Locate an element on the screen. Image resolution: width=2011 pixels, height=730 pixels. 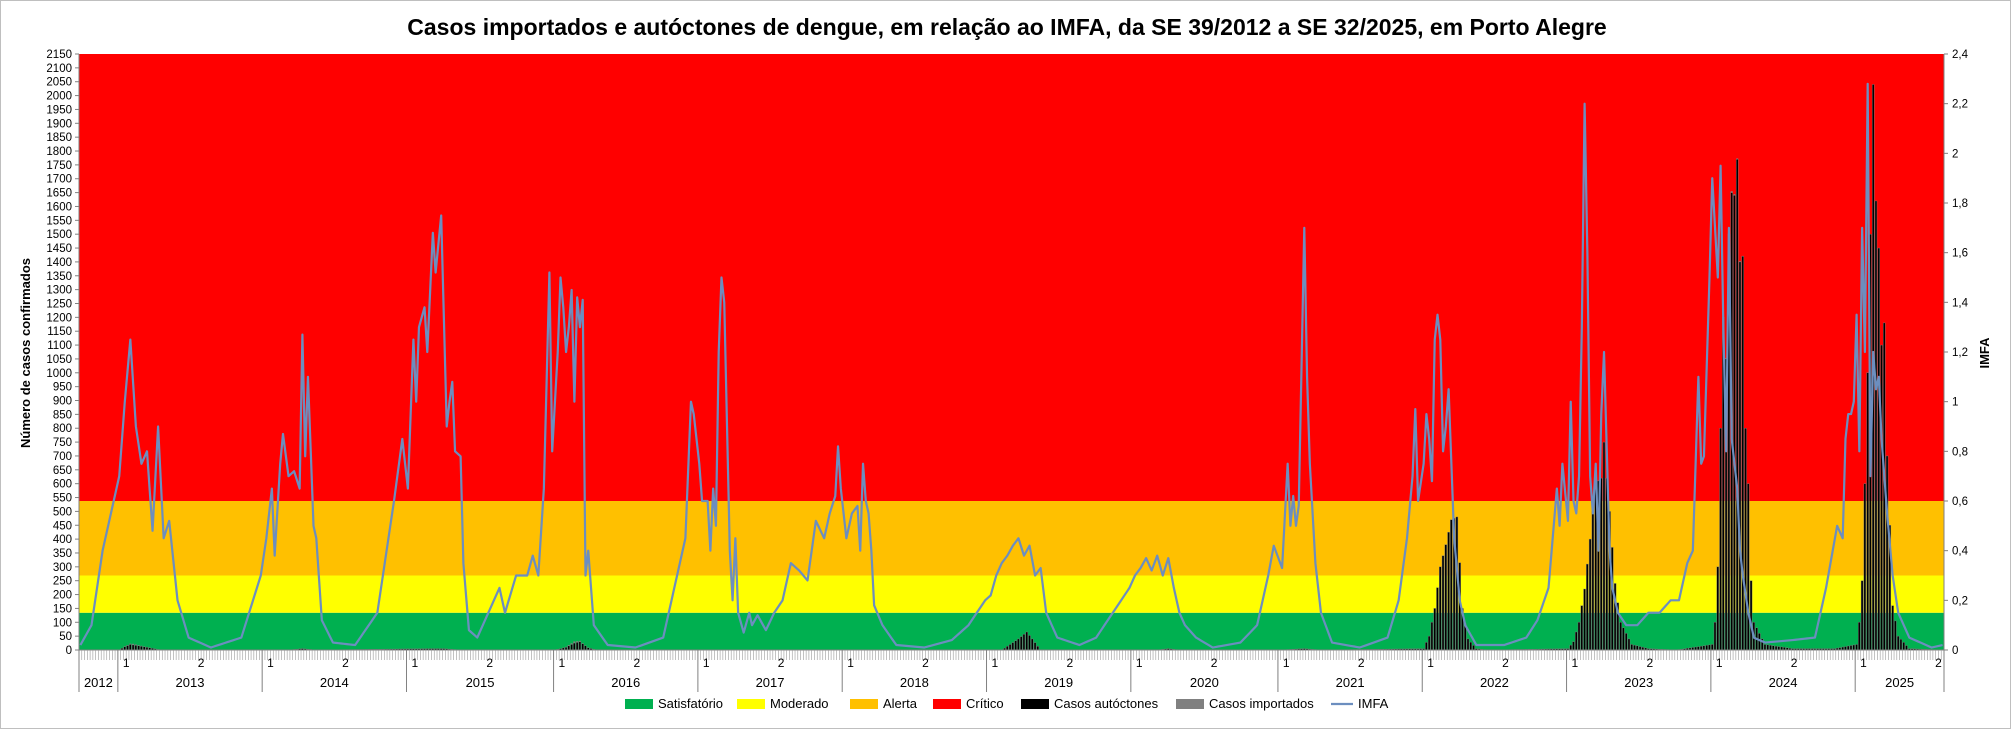
y2-axis-label: IMFA is located at coordinates (1984, 353).